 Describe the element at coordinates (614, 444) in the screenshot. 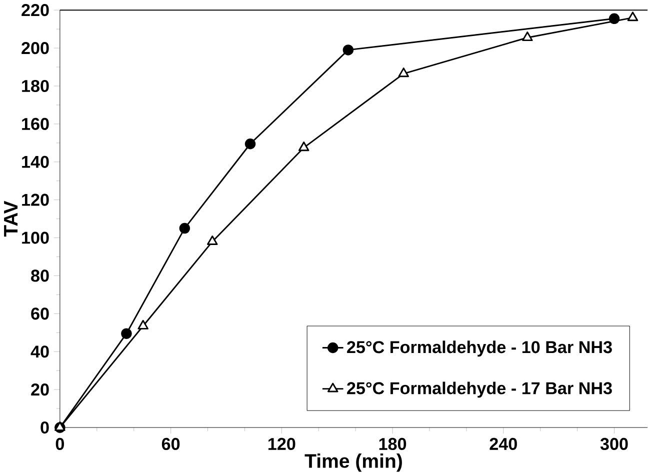

I see `x-tick-label: 300` at that location.